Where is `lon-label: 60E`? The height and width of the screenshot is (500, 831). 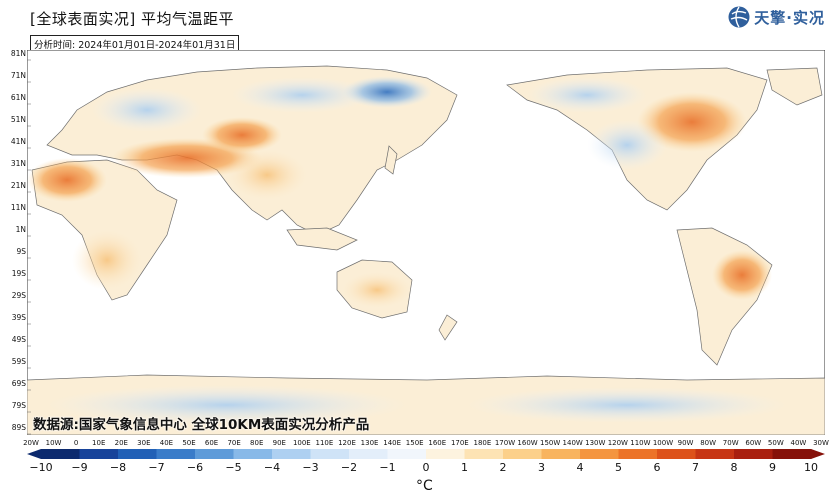
lon-label: 60E is located at coordinates (211, 443).